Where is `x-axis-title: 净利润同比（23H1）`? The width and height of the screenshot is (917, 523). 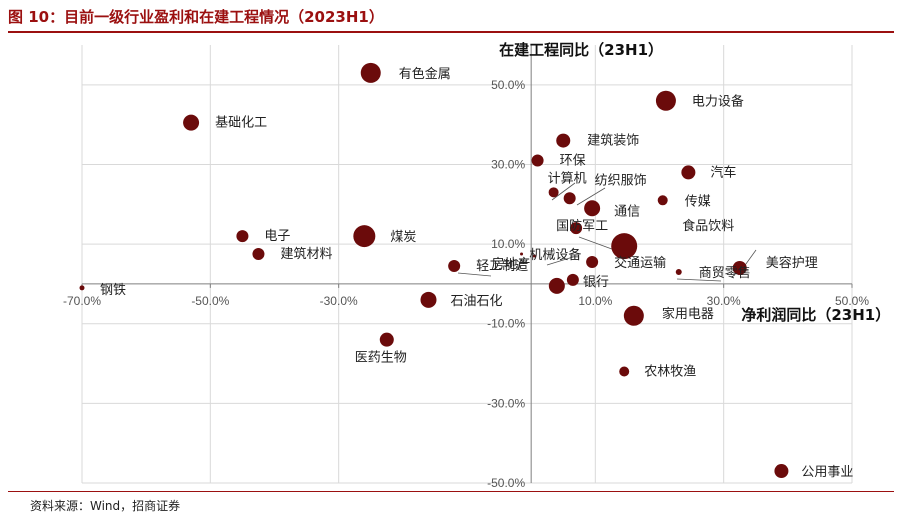 x-axis-title: 净利润同比（23H1） is located at coordinates (815, 315).